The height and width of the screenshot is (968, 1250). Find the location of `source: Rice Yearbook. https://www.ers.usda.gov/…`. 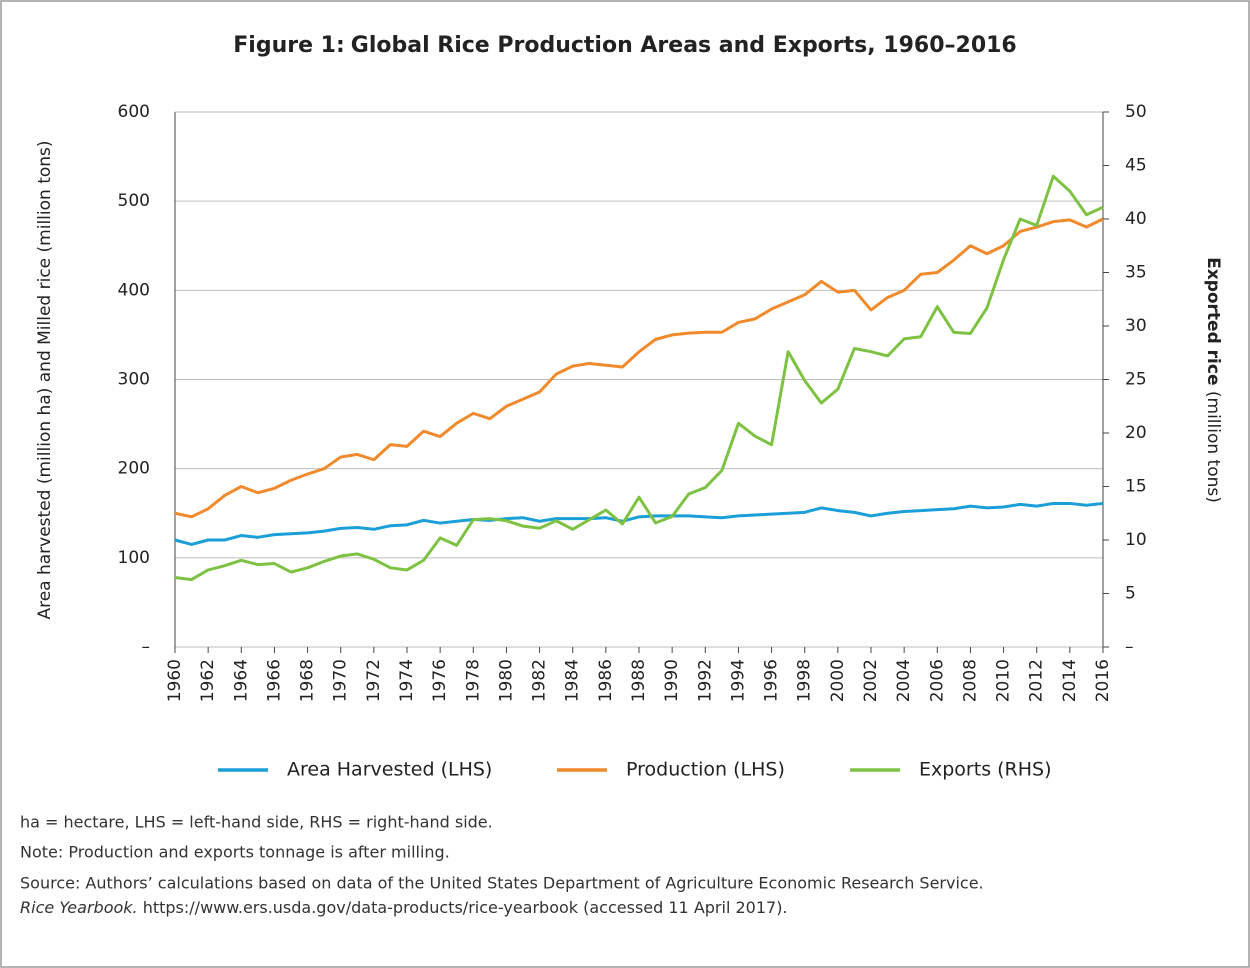

source: Rice Yearbook. https://www.ers.usda.gov/… is located at coordinates (404, 907).